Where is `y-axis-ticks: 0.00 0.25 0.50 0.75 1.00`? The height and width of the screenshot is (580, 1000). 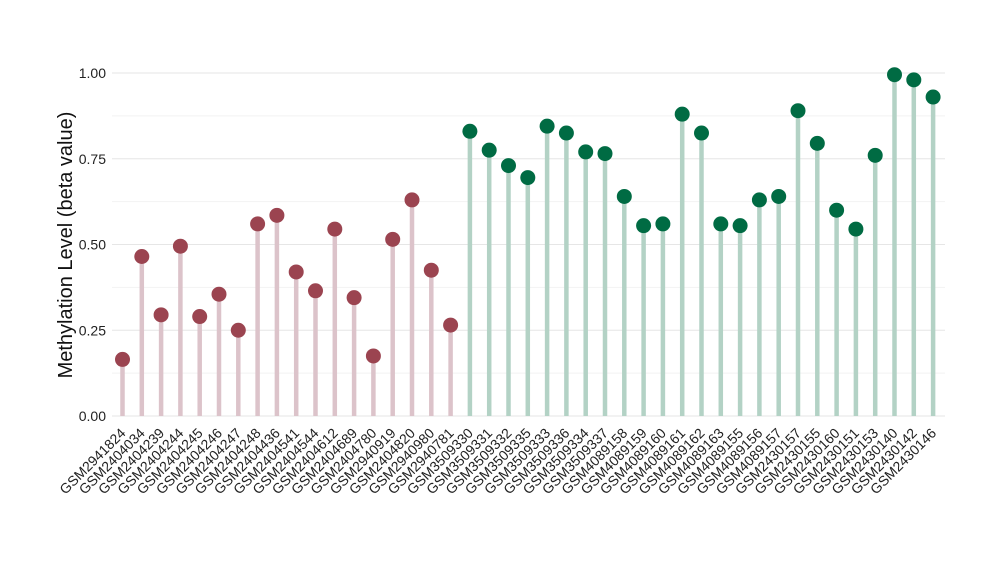 y-axis-ticks: 0.00 0.25 0.50 0.75 1.00 is located at coordinates (92, 244).